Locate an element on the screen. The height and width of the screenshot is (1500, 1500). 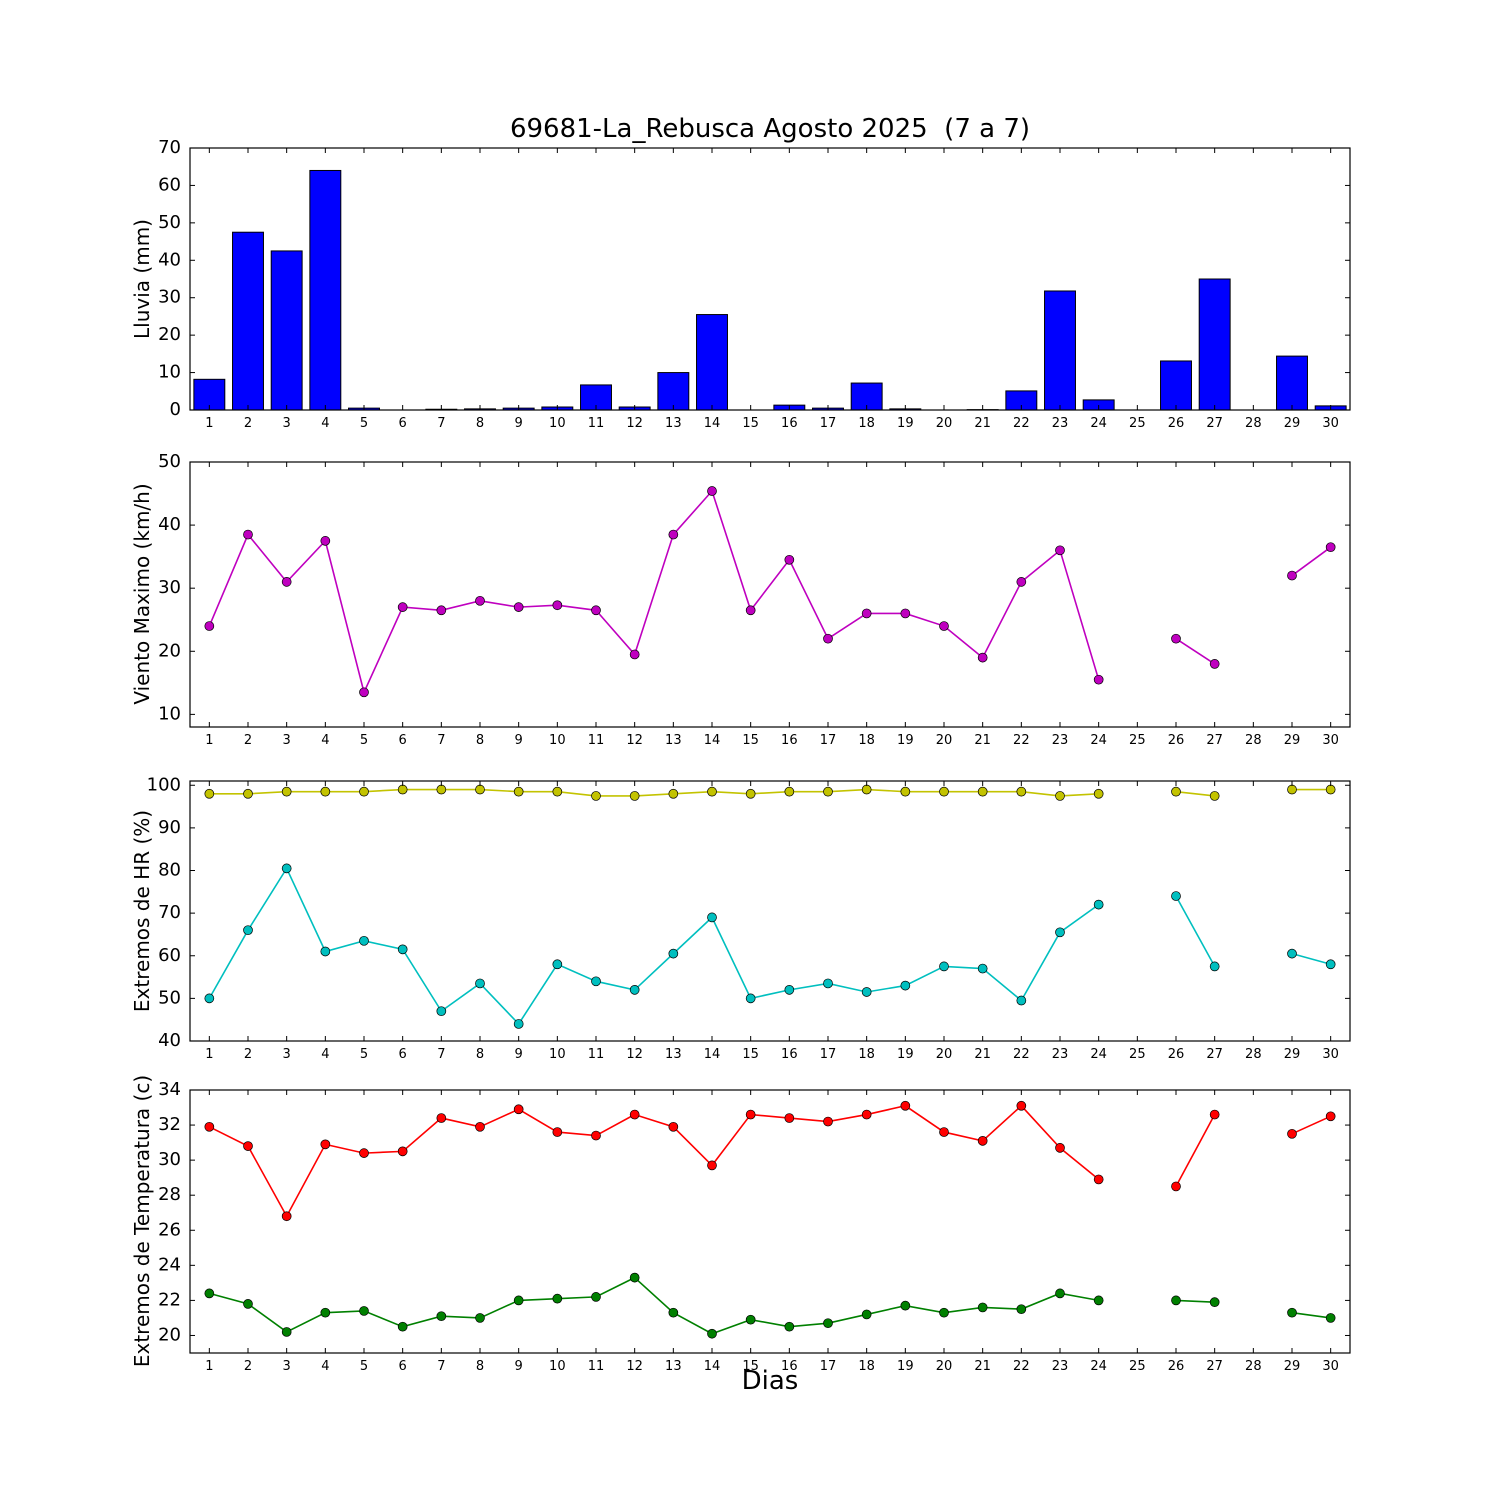
viento-axes-frame is located at coordinates (770, 594).